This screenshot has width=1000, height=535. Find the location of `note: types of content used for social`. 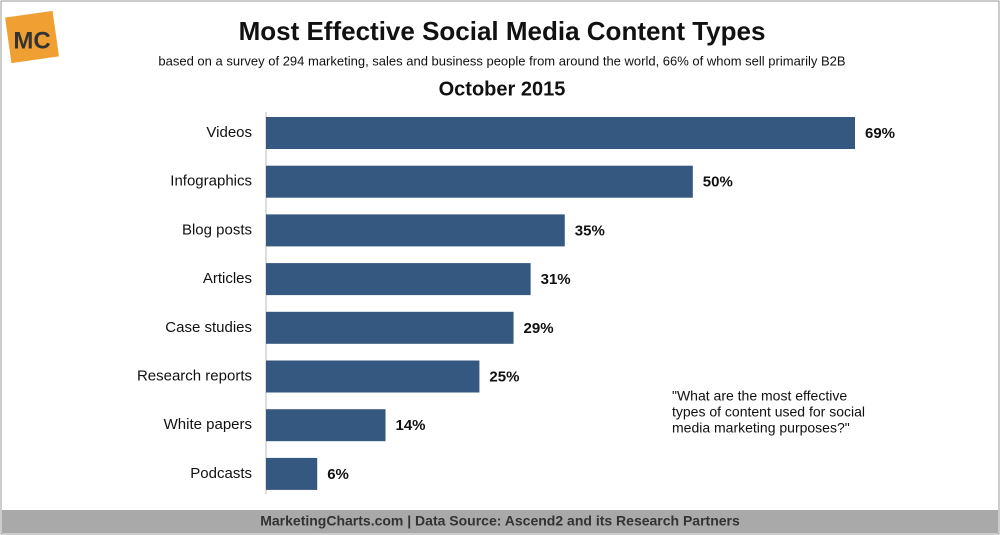

note: types of content used for social is located at coordinates (768, 412).